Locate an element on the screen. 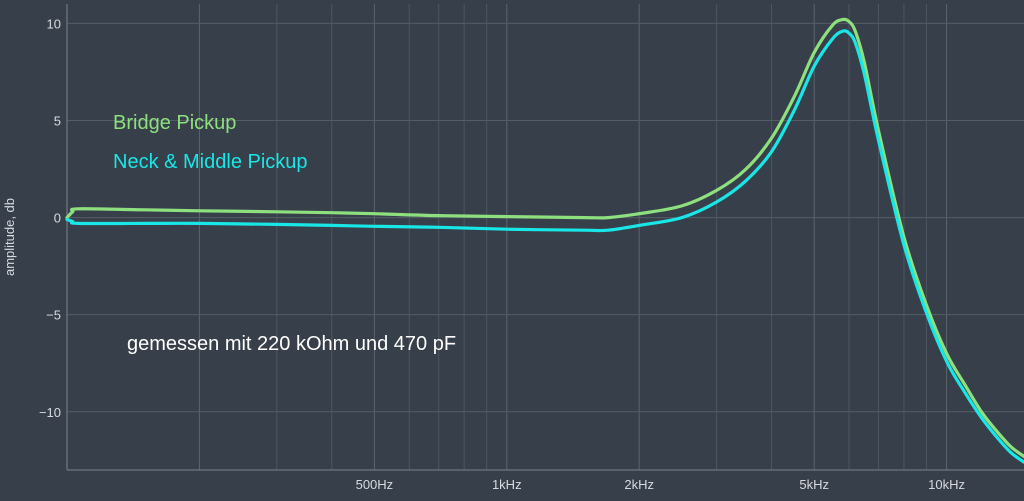 Image resolution: width=1024 pixels, height=501 pixels. y-axis-label: amplitude, db is located at coordinates (9, 237).